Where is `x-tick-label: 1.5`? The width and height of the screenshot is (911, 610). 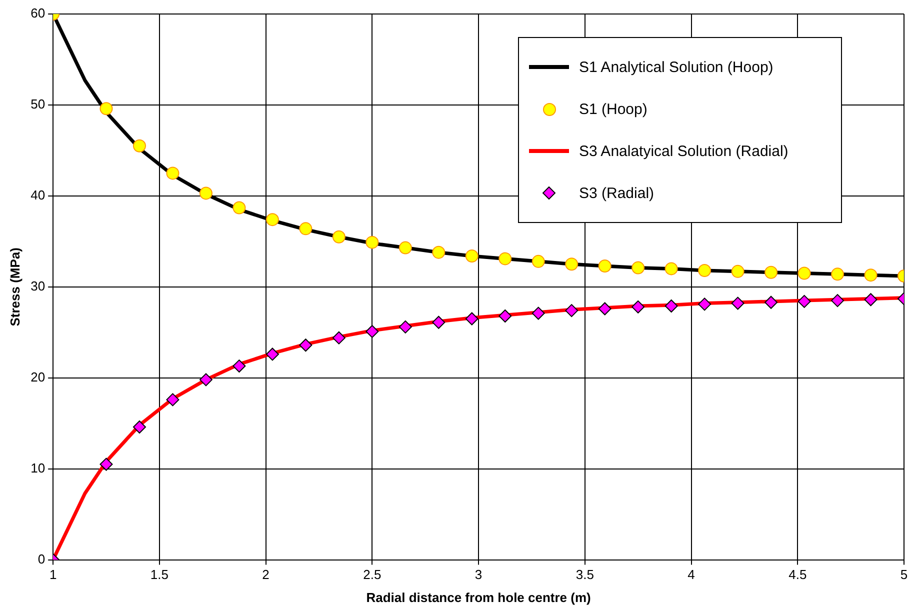
x-tick-label: 1.5 is located at coordinates (159, 574).